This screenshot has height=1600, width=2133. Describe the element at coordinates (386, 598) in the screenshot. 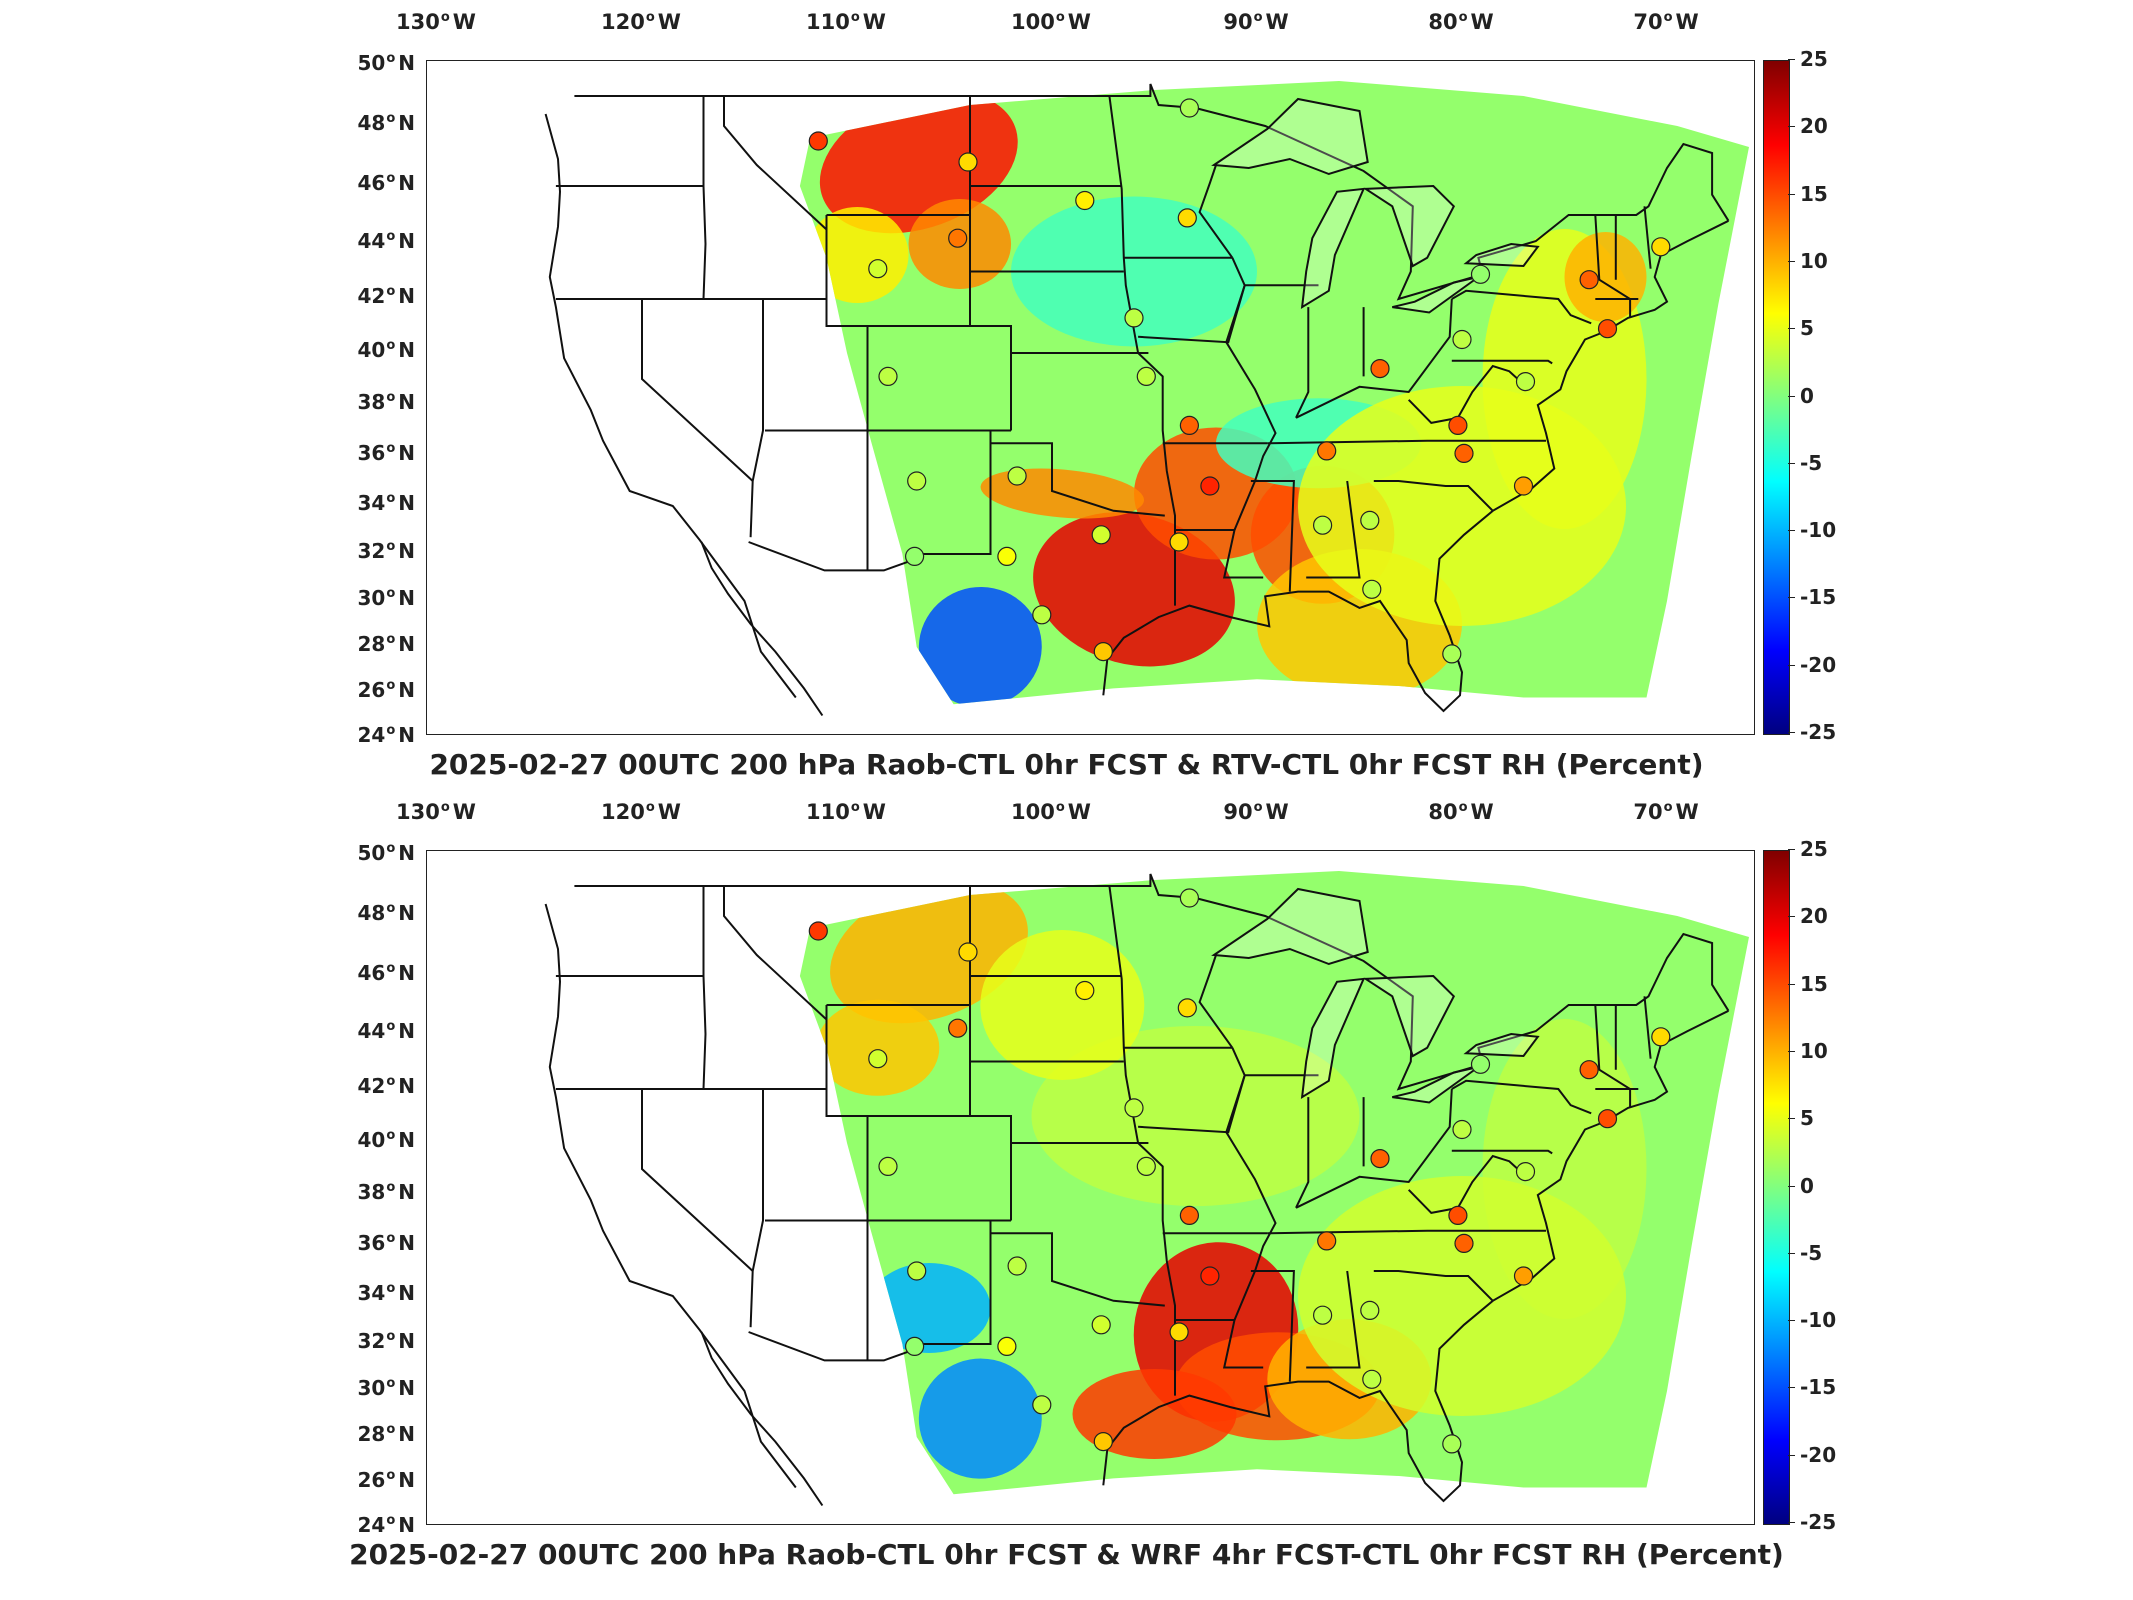

I see `latitude-tick-label: 30o N` at that location.